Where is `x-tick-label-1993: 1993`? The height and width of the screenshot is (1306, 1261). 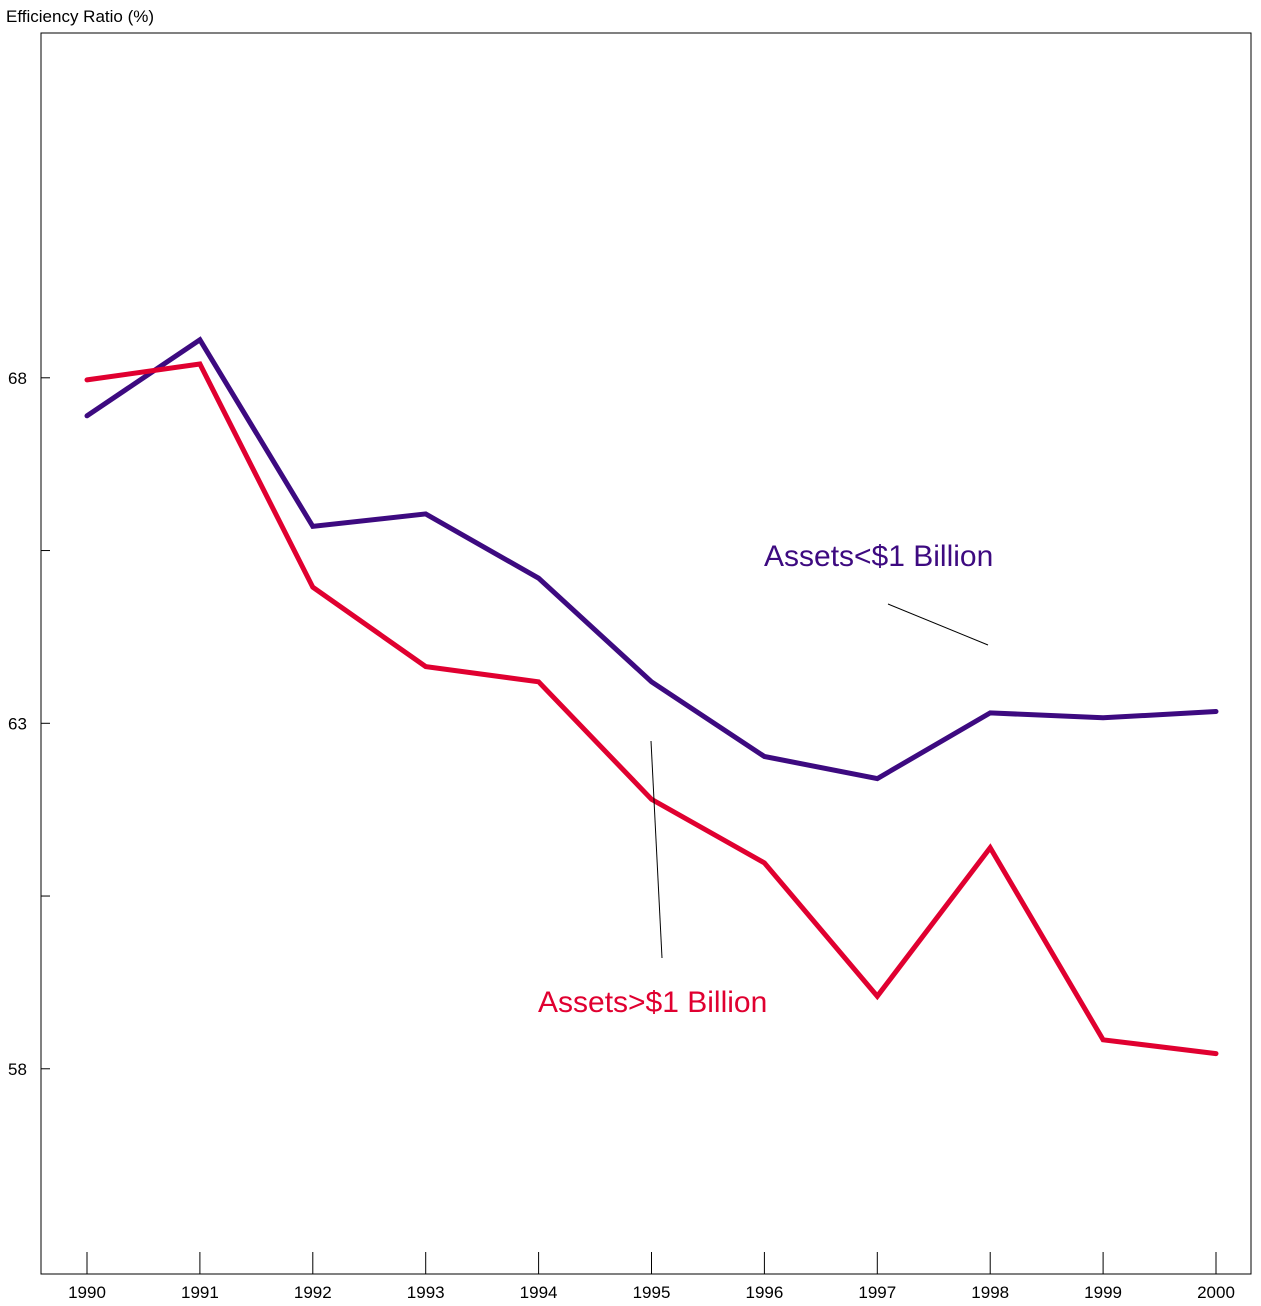
x-tick-label-1993: 1993 is located at coordinates (426, 1292).